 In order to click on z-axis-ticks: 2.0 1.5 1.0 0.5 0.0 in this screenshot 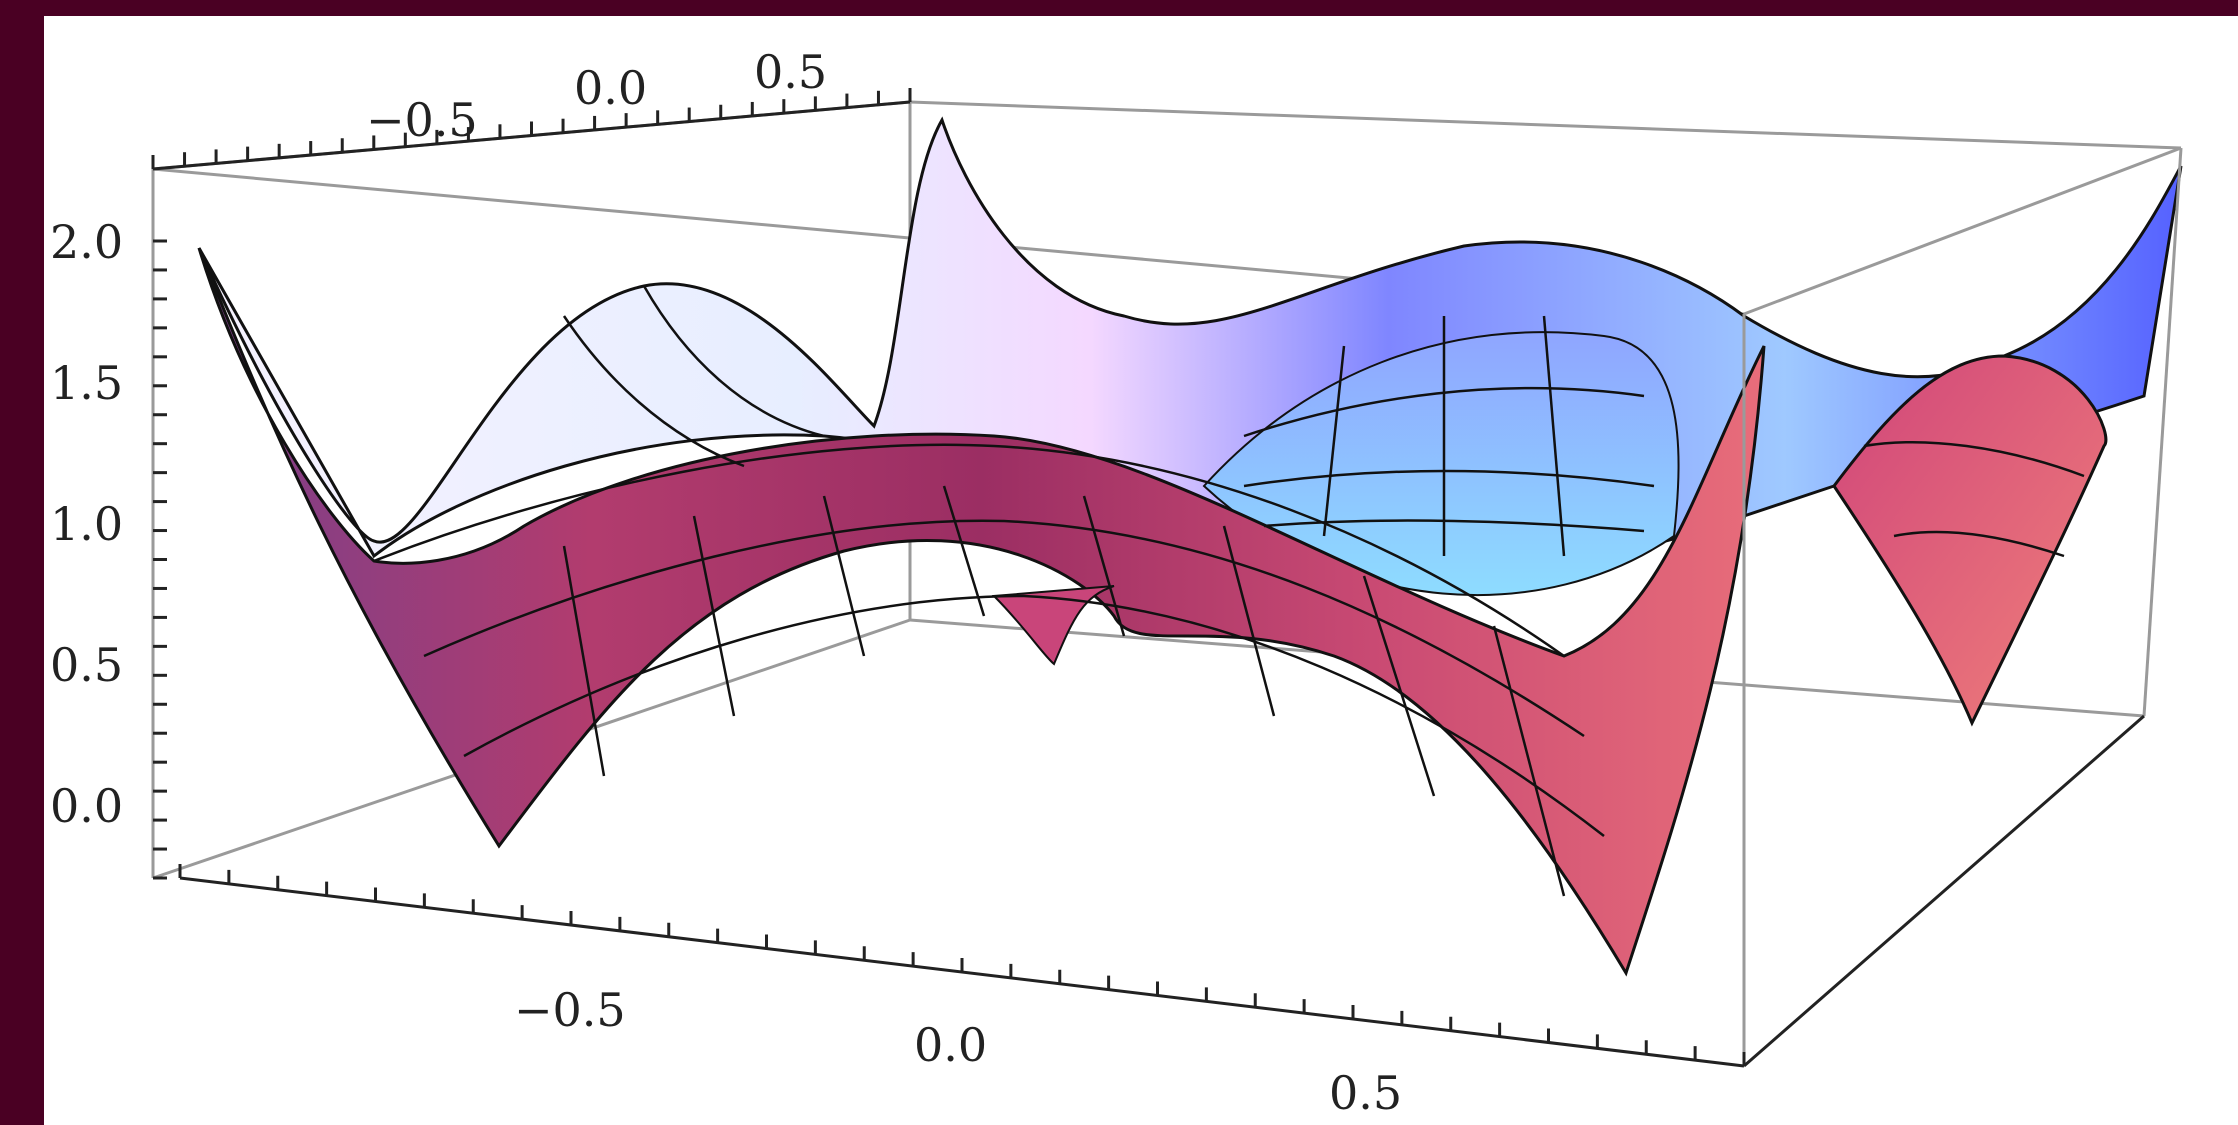, I will do `click(86, 524)`.